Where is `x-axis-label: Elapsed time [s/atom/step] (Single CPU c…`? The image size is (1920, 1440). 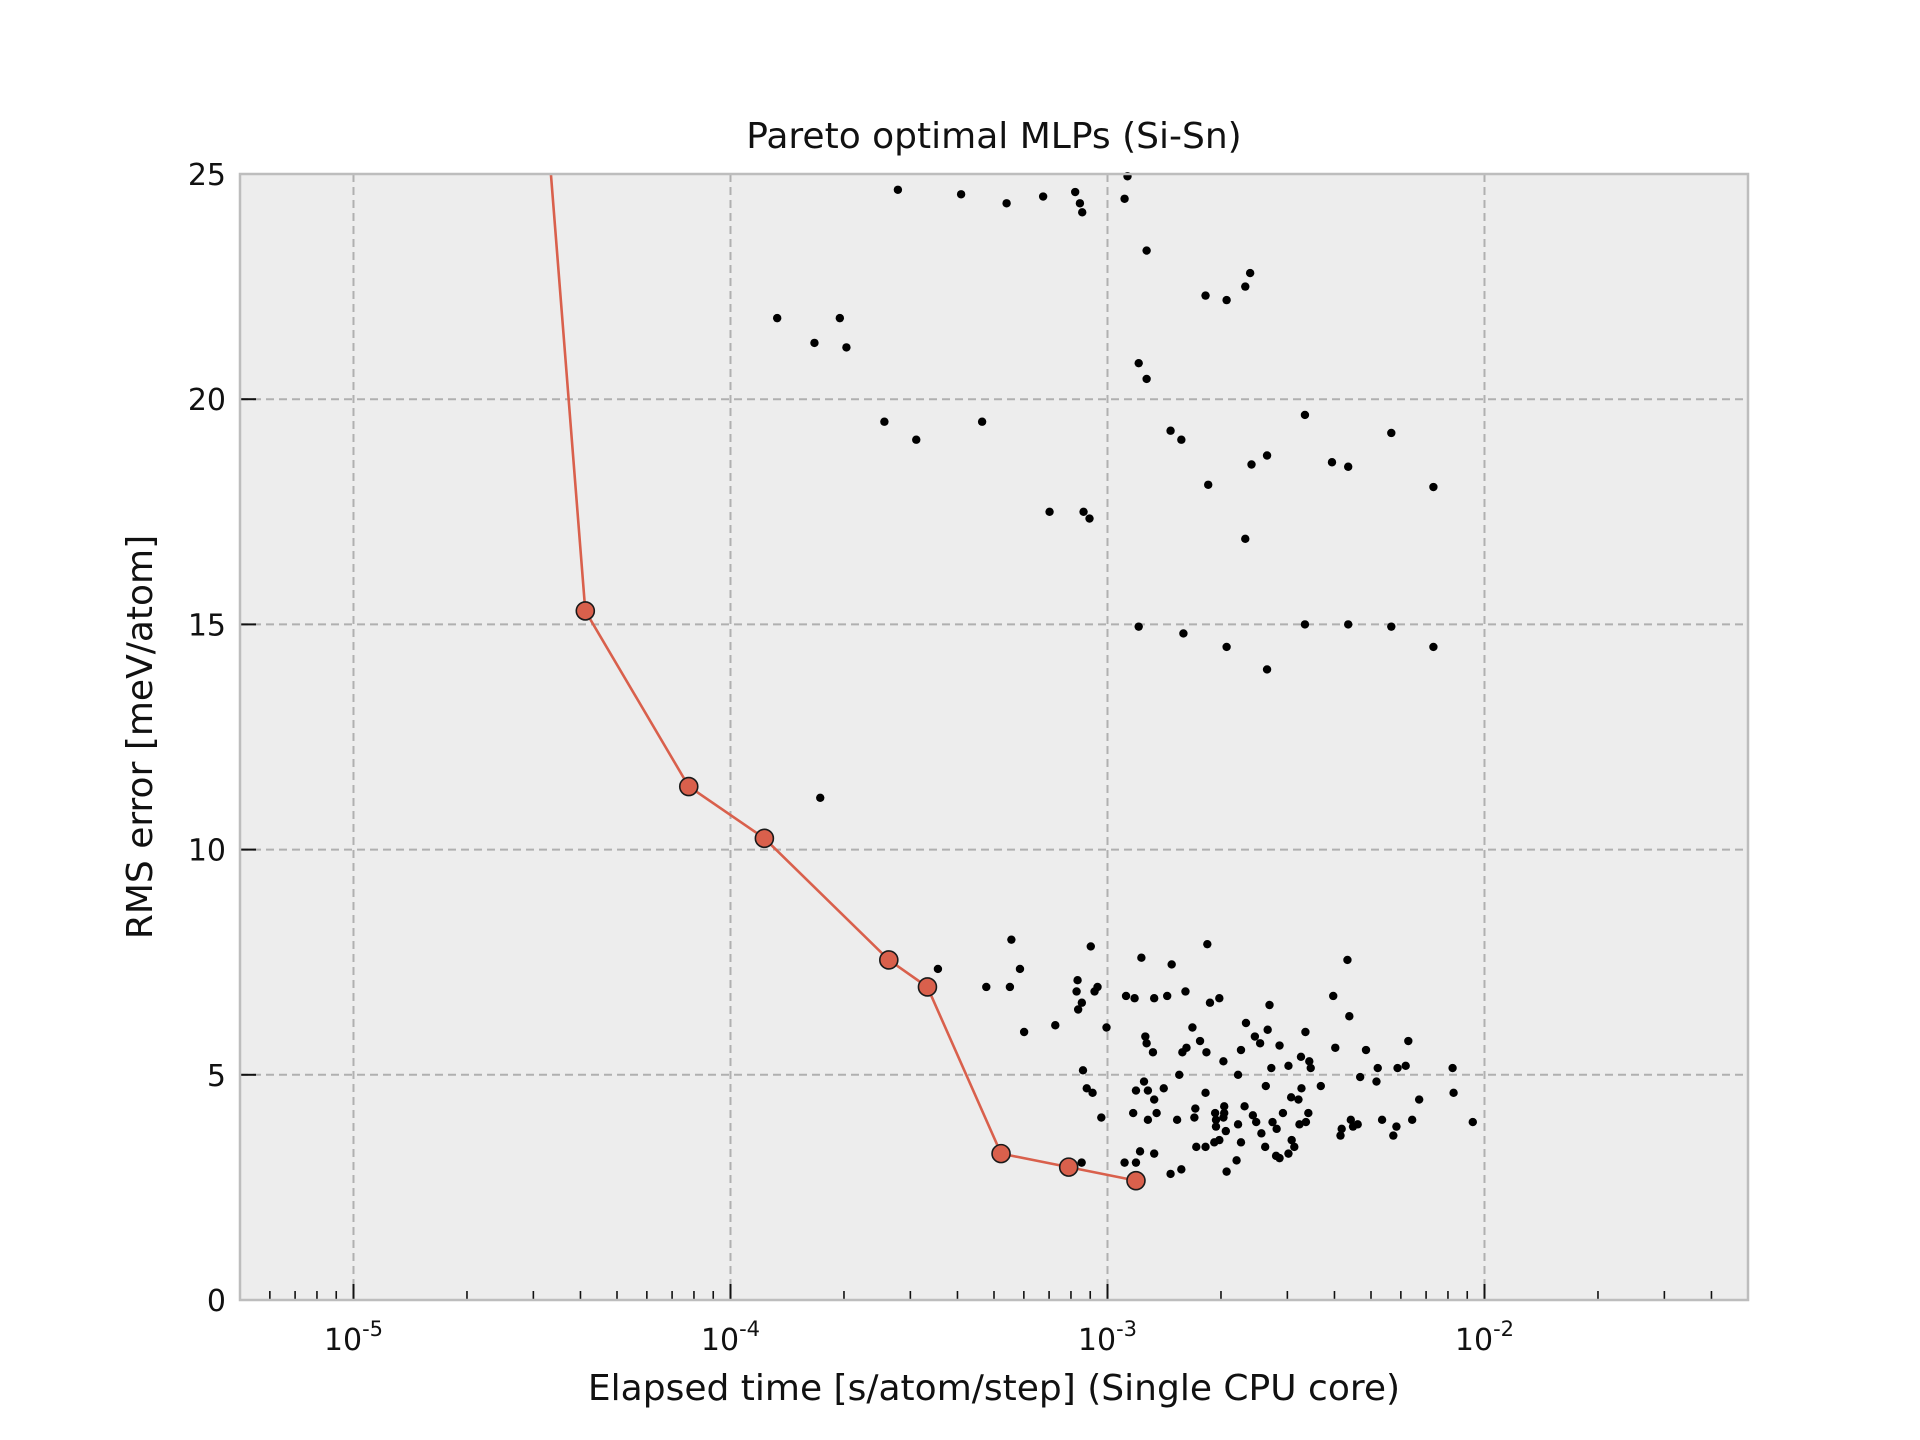 x-axis-label: Elapsed time [s/atom/step] (Single CPU c… is located at coordinates (994, 1388).